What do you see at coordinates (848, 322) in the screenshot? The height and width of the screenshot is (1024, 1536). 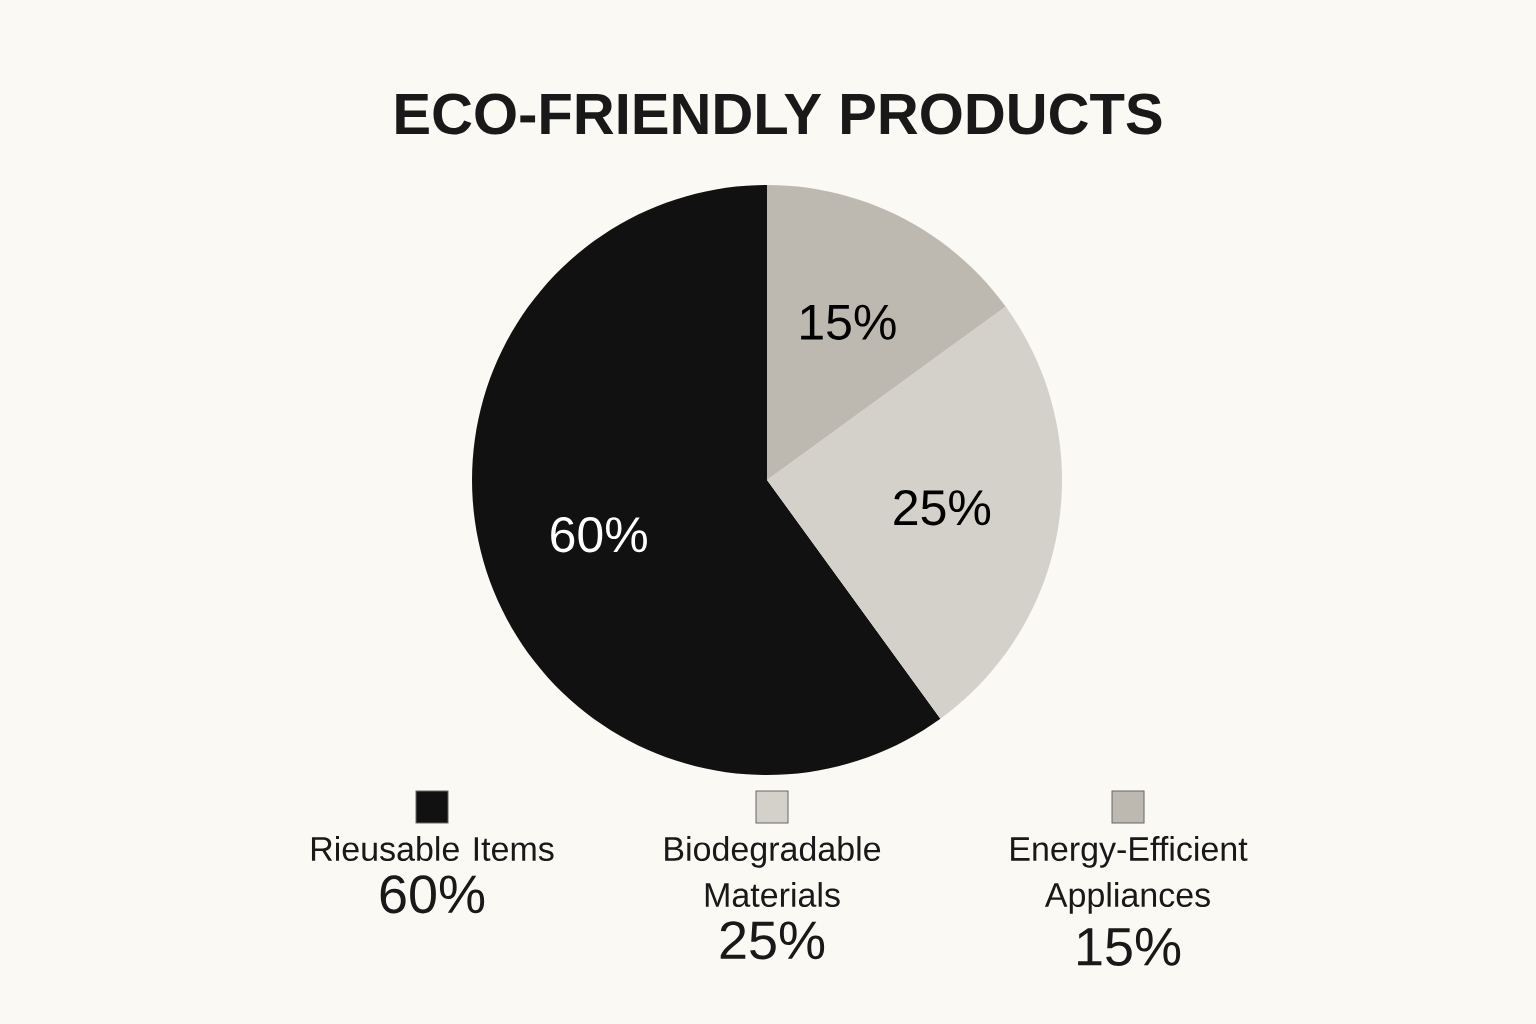 I see `data-label: 15%` at bounding box center [848, 322].